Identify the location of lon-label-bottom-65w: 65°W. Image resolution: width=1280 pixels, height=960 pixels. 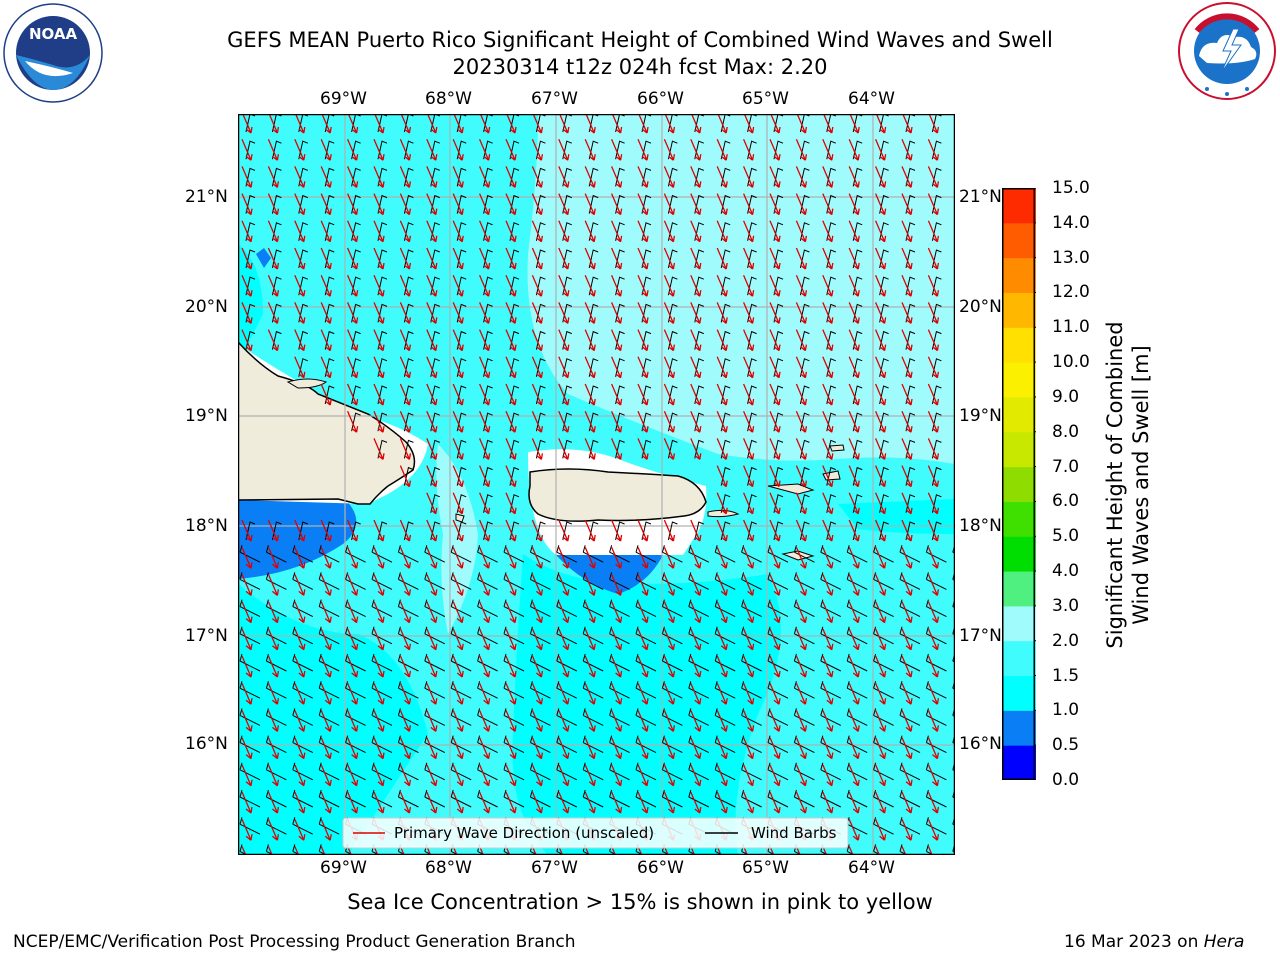
(765, 868).